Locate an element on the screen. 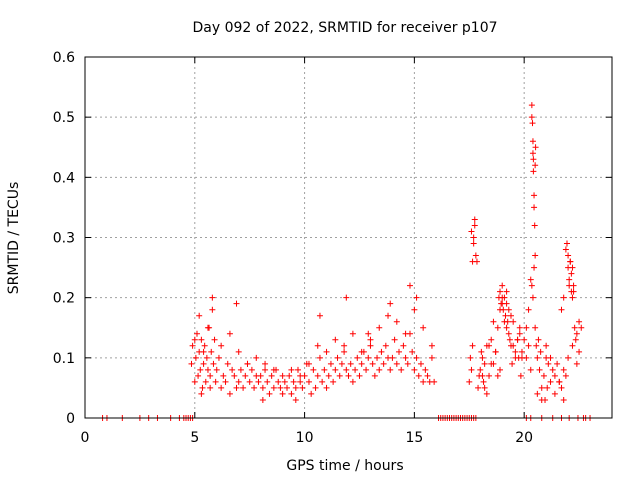  y-tick-label: 0.2 is located at coordinates (64, 299).